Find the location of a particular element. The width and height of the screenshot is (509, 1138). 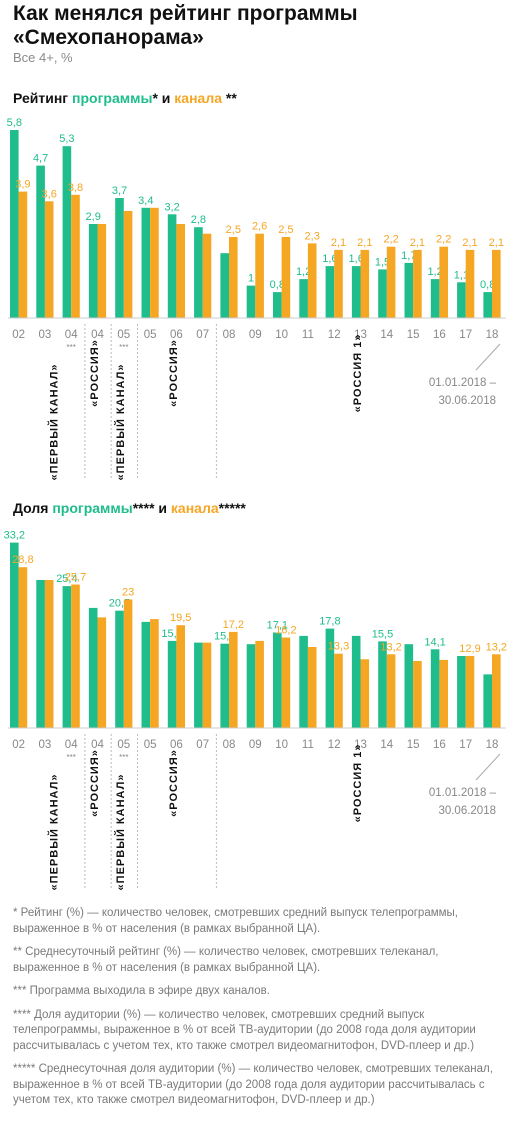

program-value-label: 5,8 is located at coordinates (14, 123).